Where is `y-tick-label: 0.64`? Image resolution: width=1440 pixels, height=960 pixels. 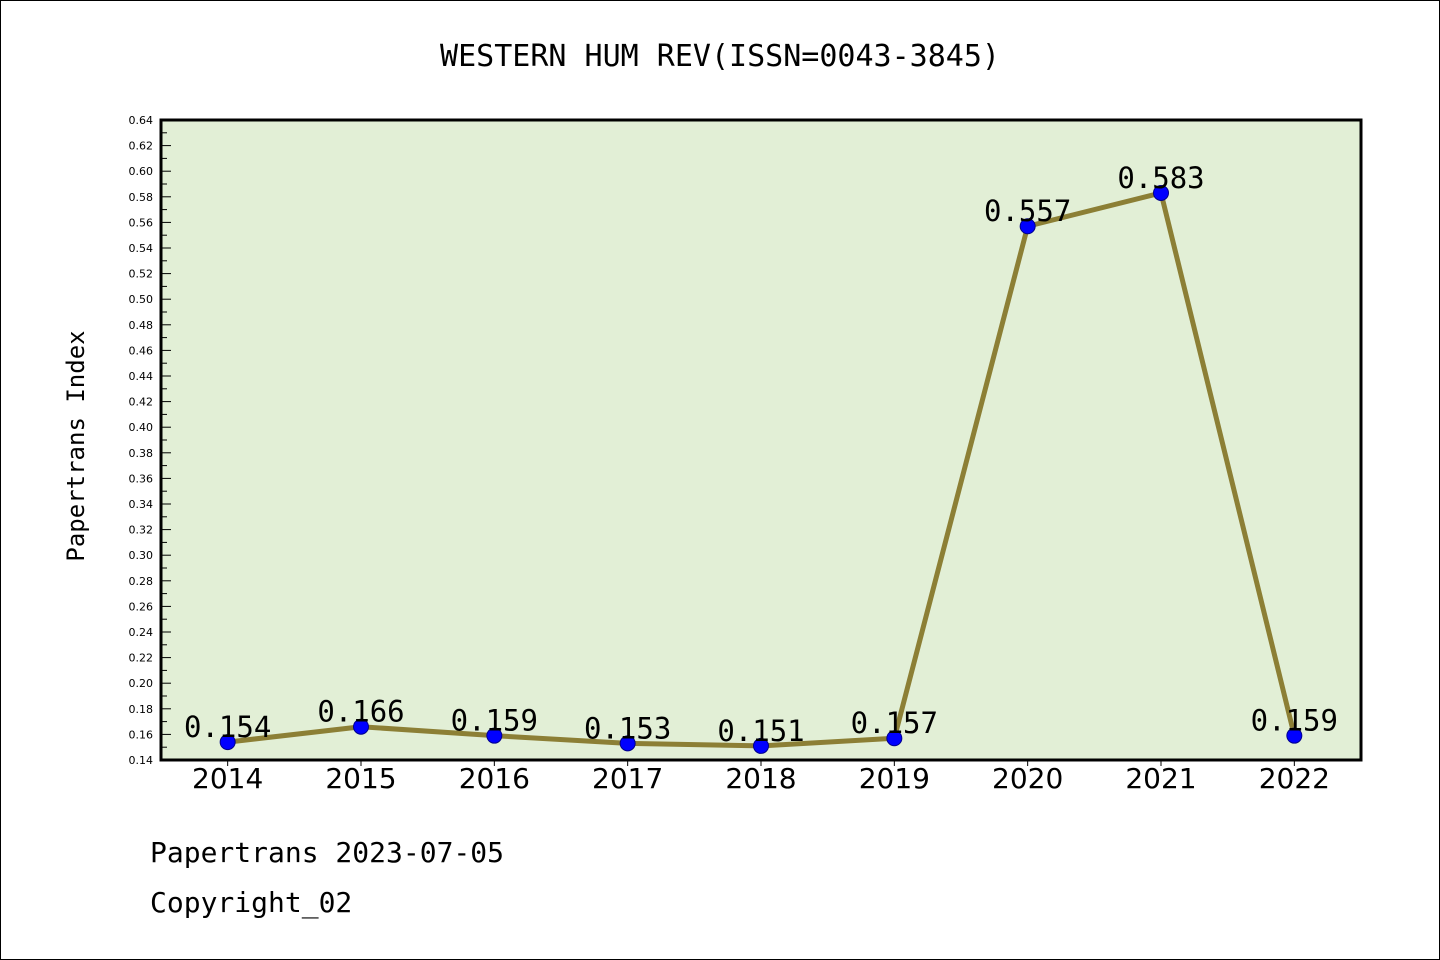
y-tick-label: 0.64 is located at coordinates (141, 120).